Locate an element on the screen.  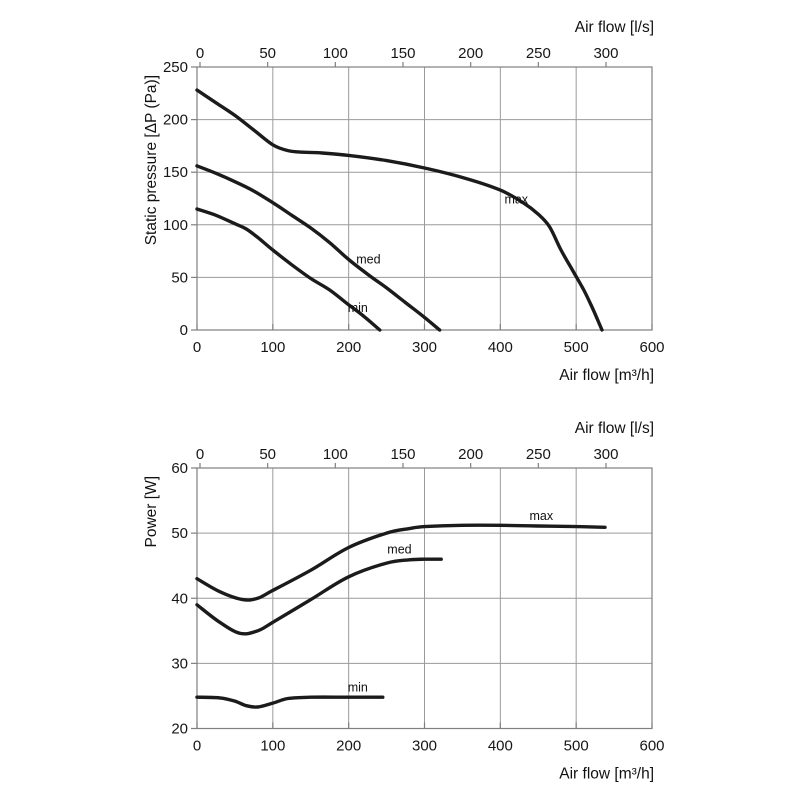
y-tick-label: 100 is located at coordinates (175, 225).